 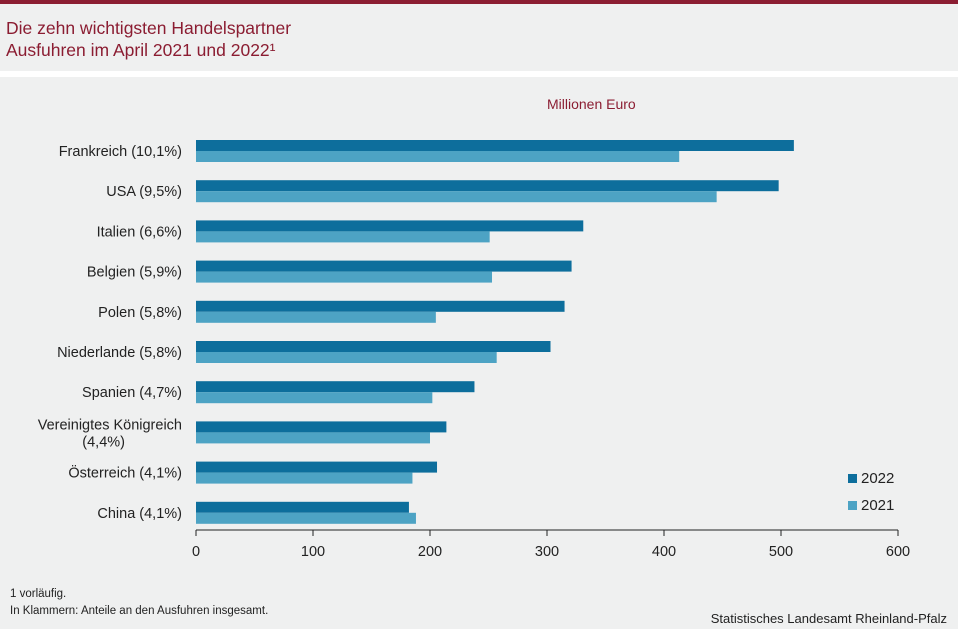 What do you see at coordinates (141, 50) in the screenshot?
I see `title-line-2: Ausfuhren im April 2021 und 2022¹` at bounding box center [141, 50].